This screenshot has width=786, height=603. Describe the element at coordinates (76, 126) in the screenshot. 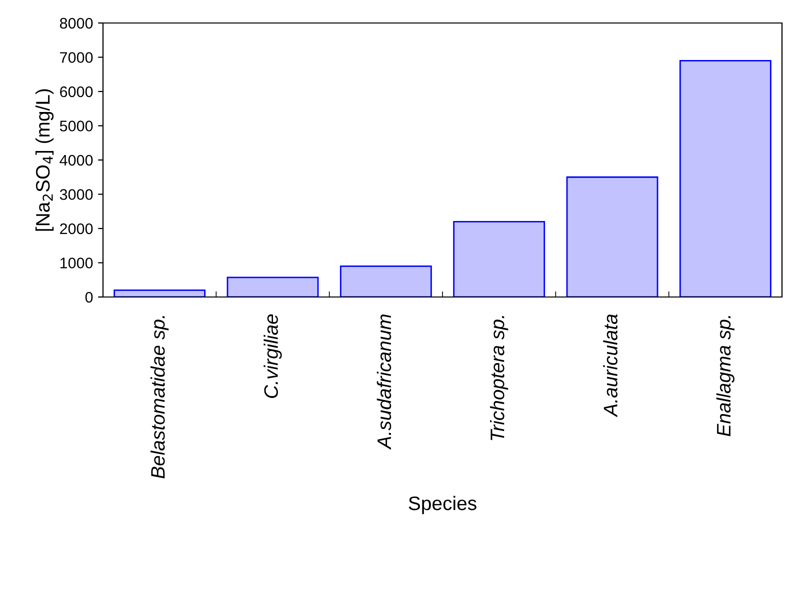

I see `y-tick-label: 5000` at that location.